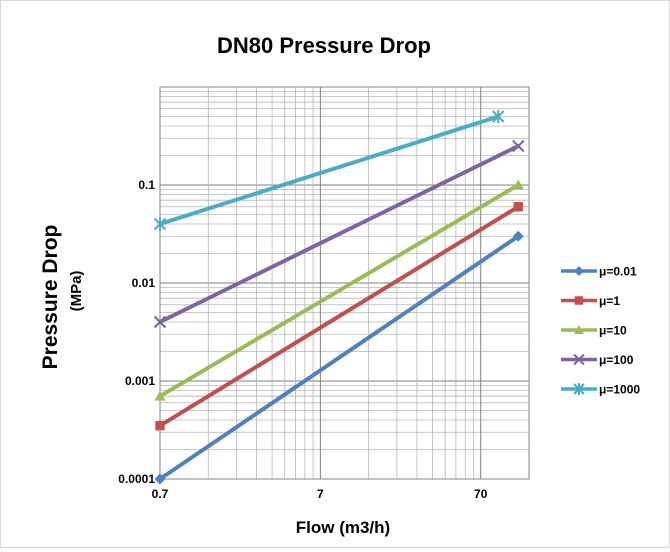 This screenshot has width=670, height=552. I want to click on legend-label: μ=1000, so click(619, 390).